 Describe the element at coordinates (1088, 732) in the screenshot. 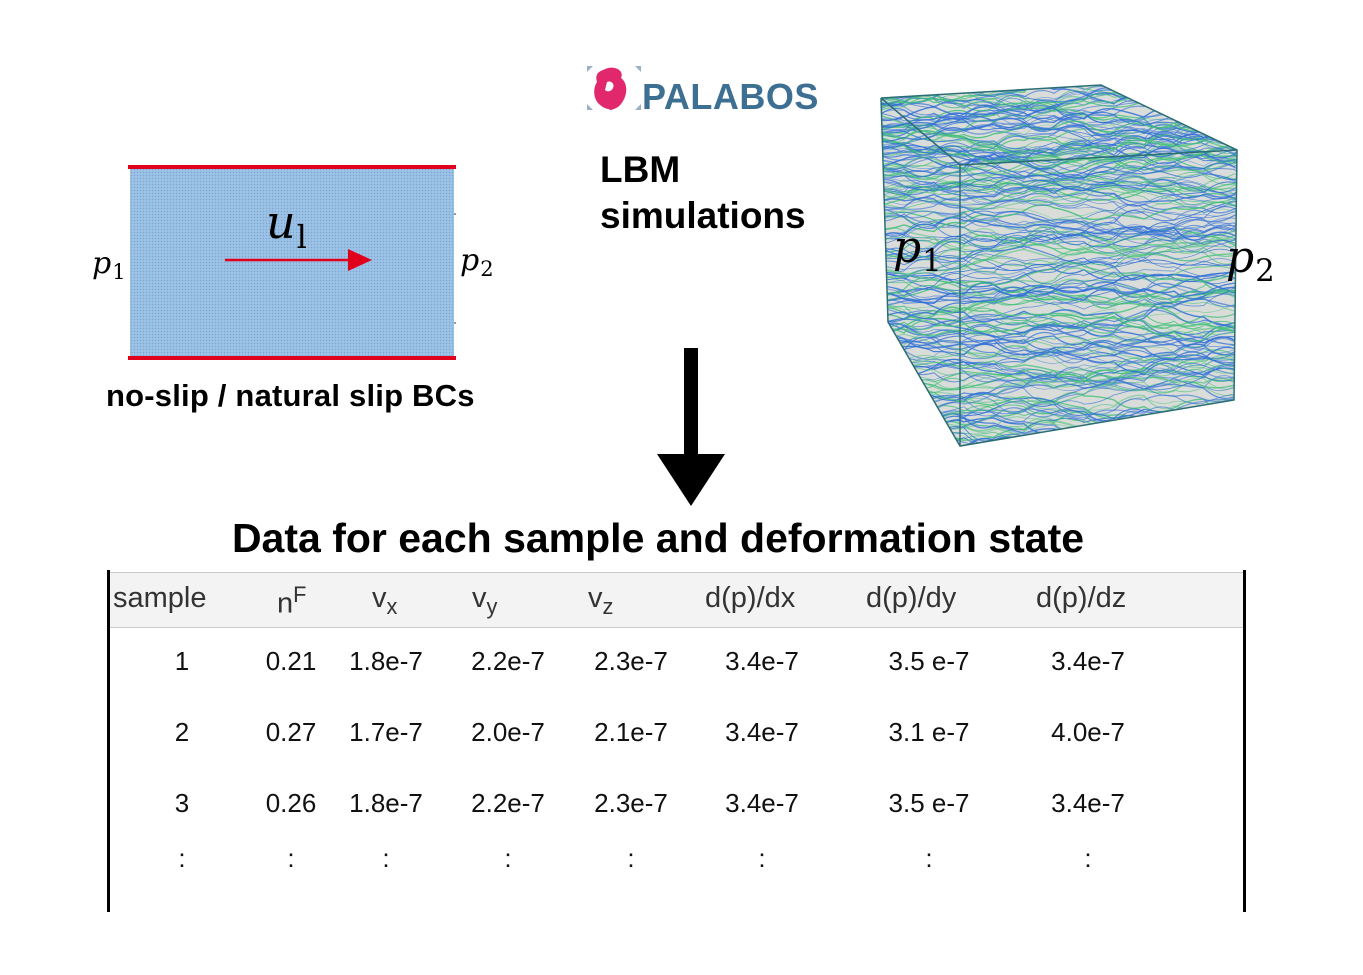

I see `table-cell: 4.0e-7` at that location.